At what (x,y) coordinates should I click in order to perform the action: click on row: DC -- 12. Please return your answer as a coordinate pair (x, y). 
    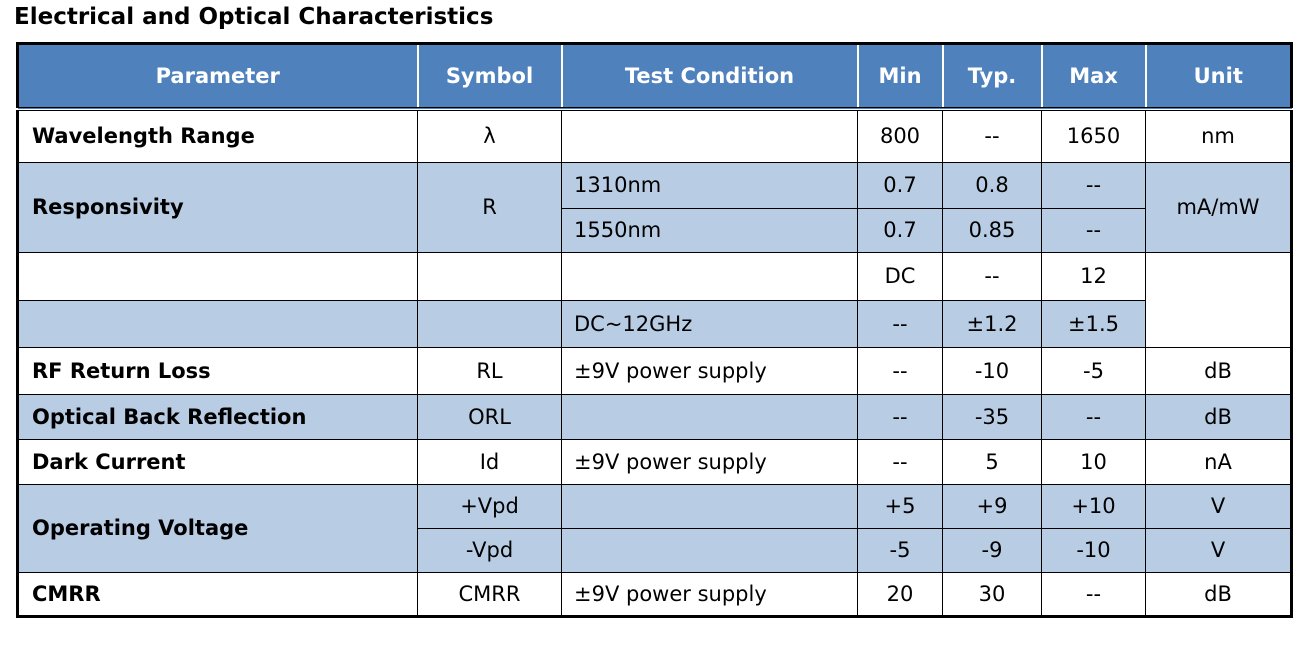
    Looking at the image, I should click on (654, 299).